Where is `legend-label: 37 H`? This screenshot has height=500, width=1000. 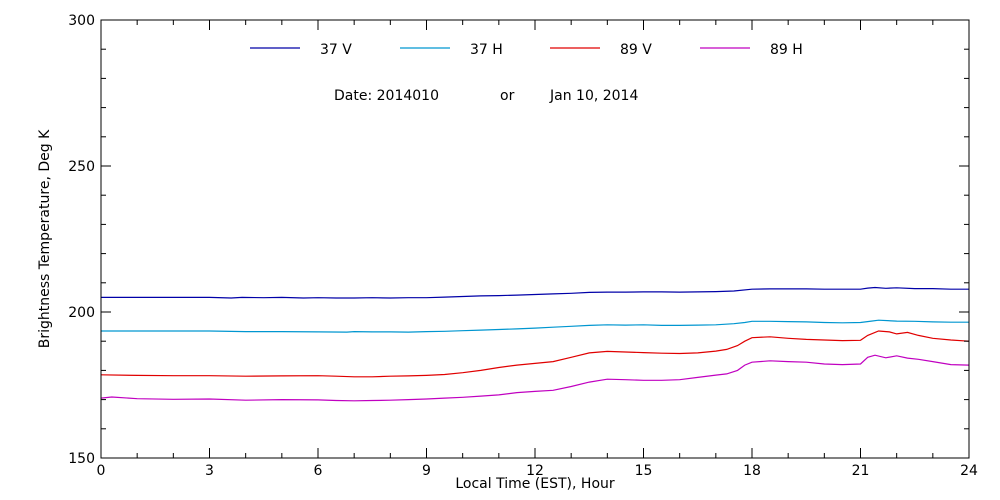
legend-label: 37 H is located at coordinates (486, 50).